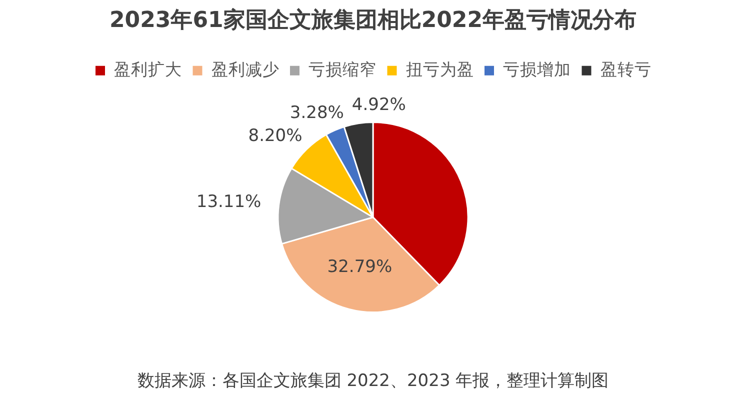  What do you see at coordinates (373, 19) in the screenshot?
I see `chart-title: 2023年61家国企文旅集团相比2022年盈亏情况分布` at bounding box center [373, 19].